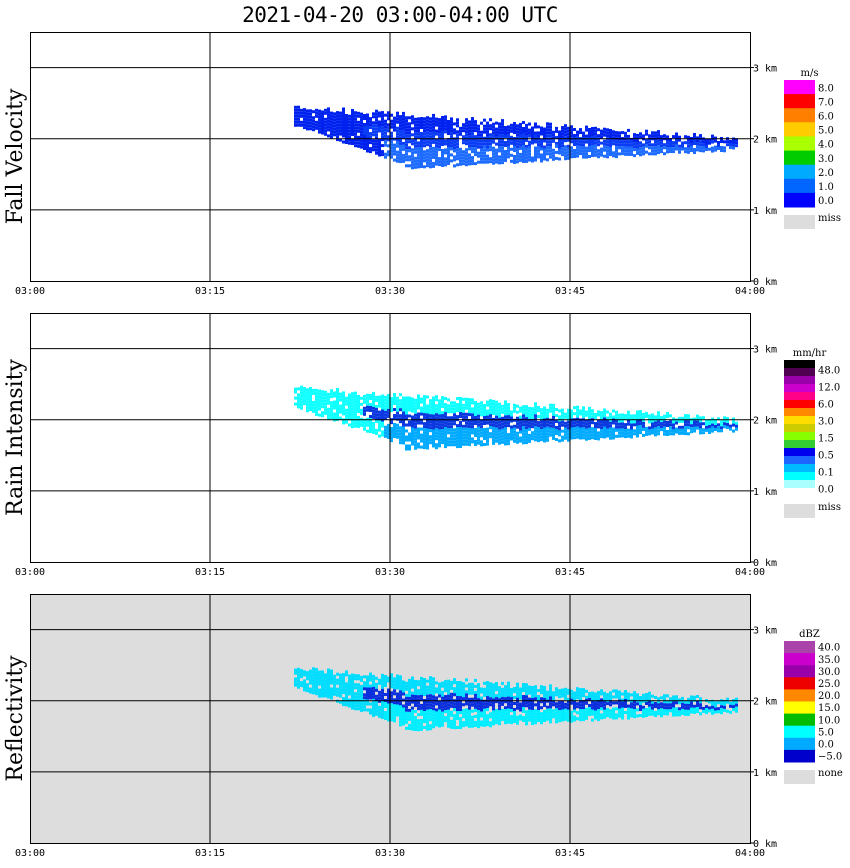 Image resolution: width=850 pixels, height=868 pixels. What do you see at coordinates (799, 200) in the screenshot?
I see `legend-swatch` at bounding box center [799, 200].